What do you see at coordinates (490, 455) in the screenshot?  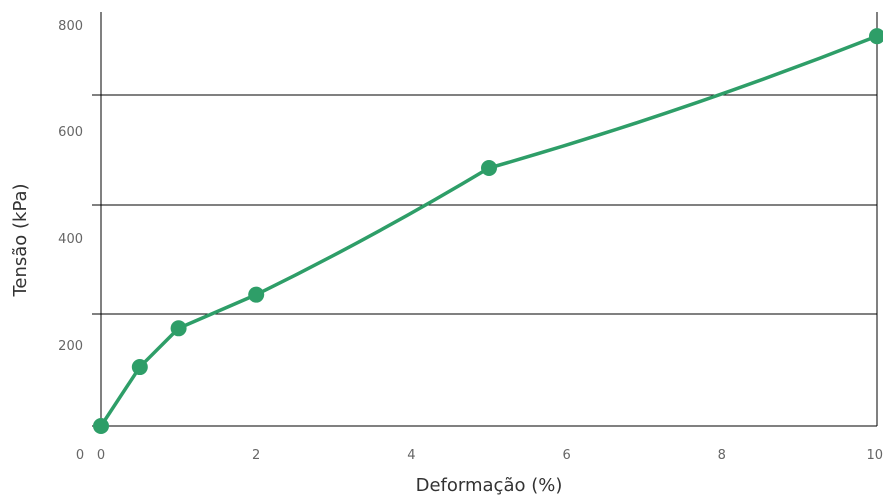 I see `x-tick-labels: 0 2 4 6 8 10` at bounding box center [490, 455].